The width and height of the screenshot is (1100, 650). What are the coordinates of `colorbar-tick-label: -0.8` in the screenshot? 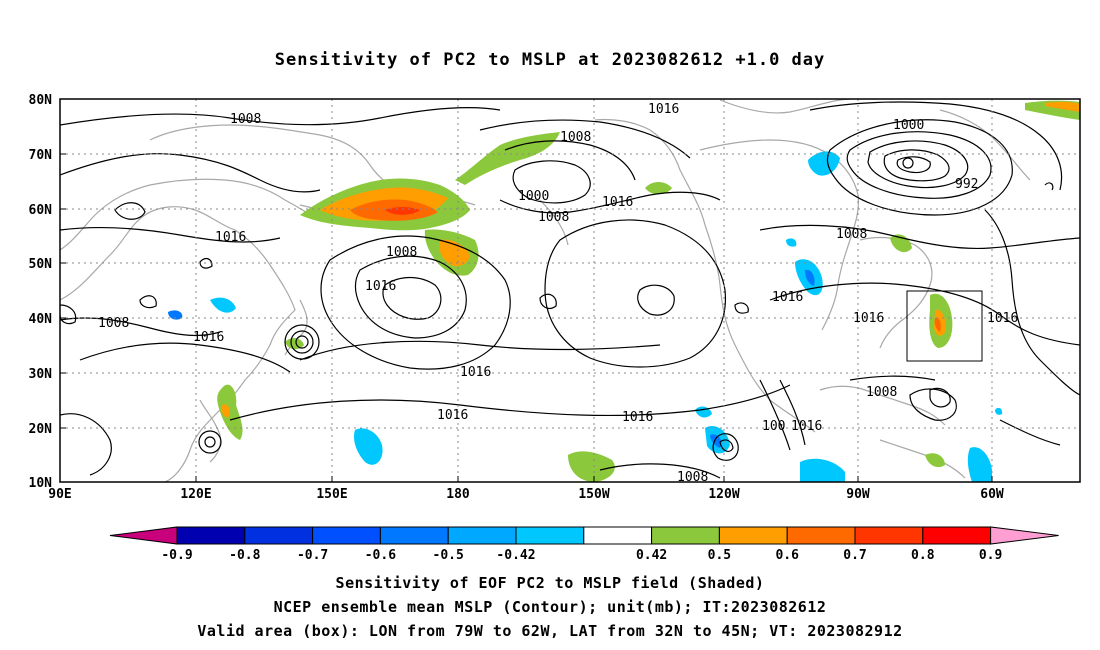 It's located at (244, 555).